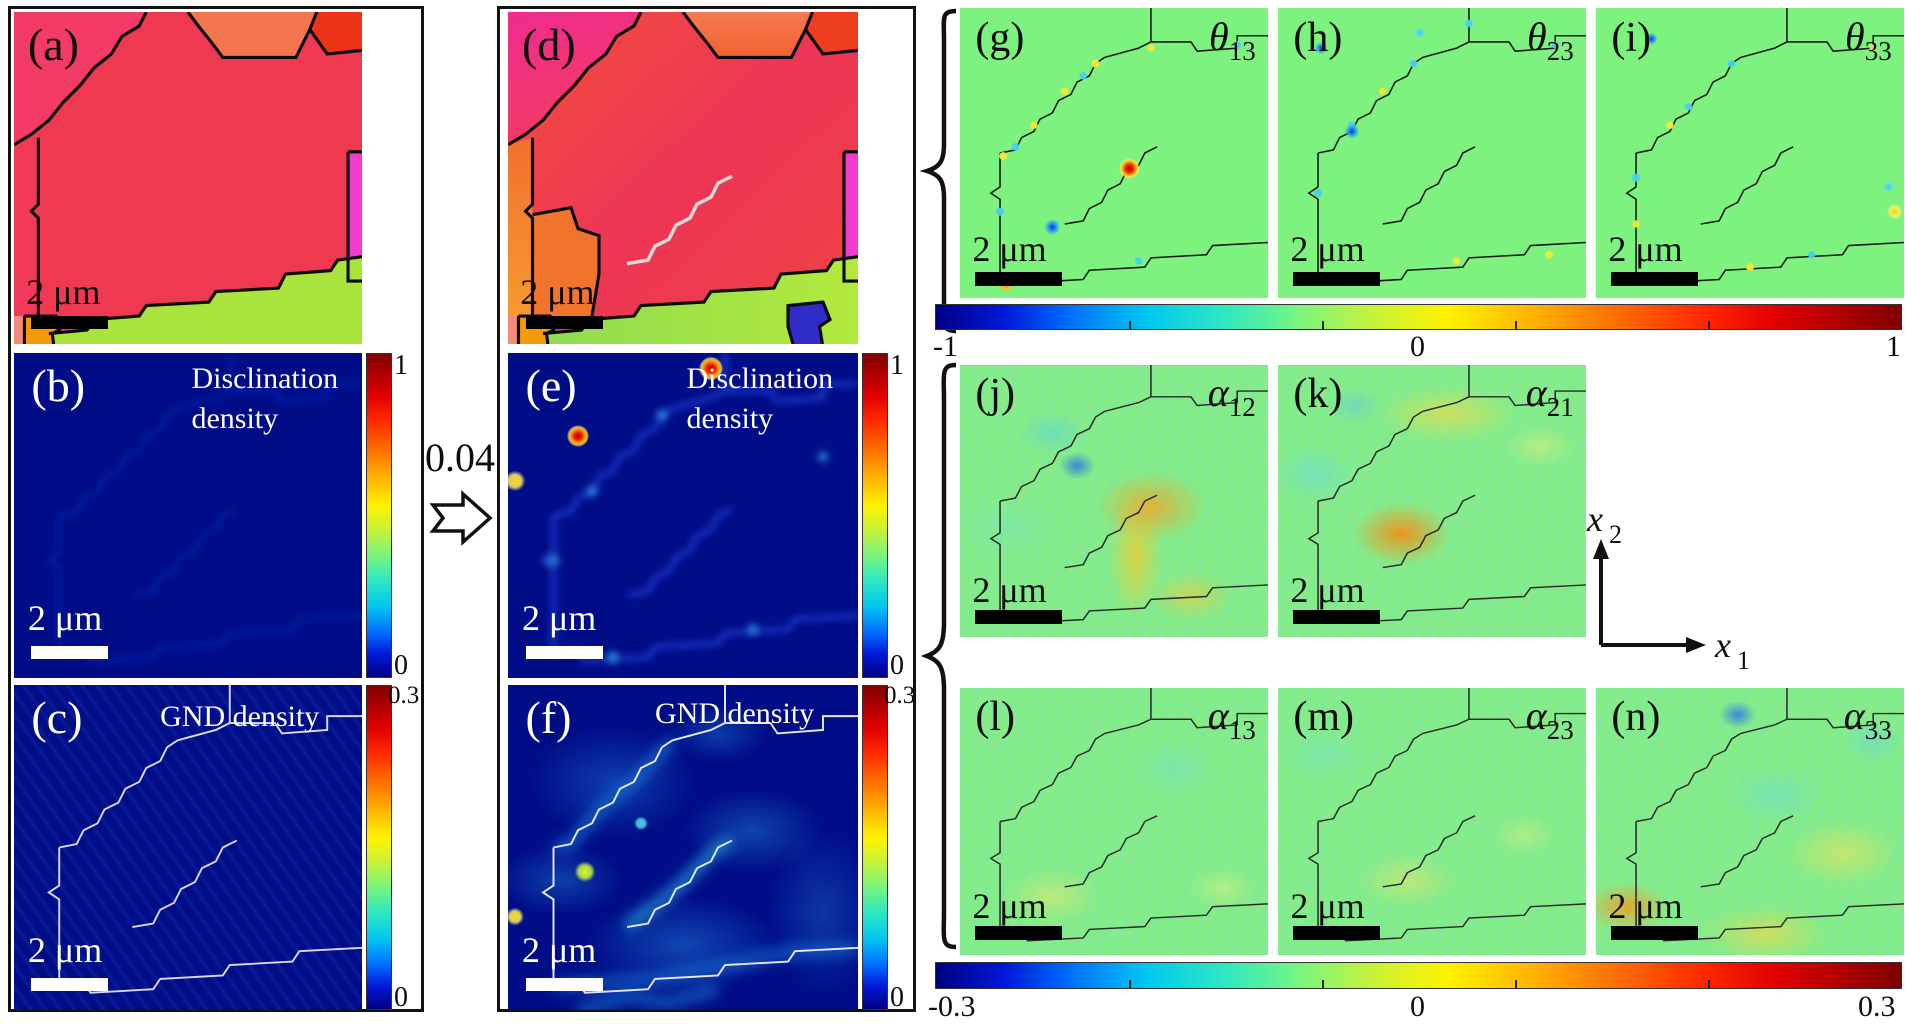 The width and height of the screenshot is (1905, 1029). Describe the element at coordinates (897, 365) in the screenshot. I see `panel-e-colorbar-max: 1` at that location.